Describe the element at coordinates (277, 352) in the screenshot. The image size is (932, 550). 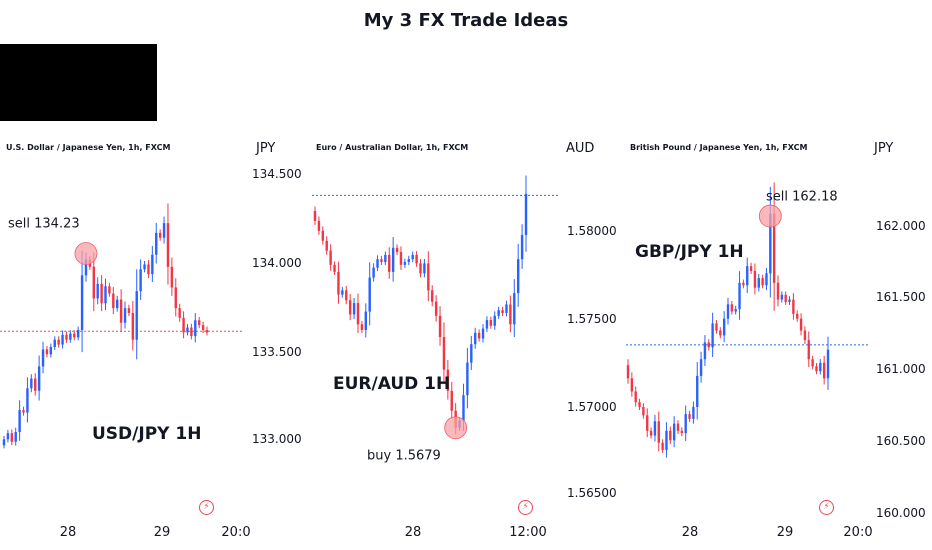
I see `y-tick-label: 133.500` at that location.